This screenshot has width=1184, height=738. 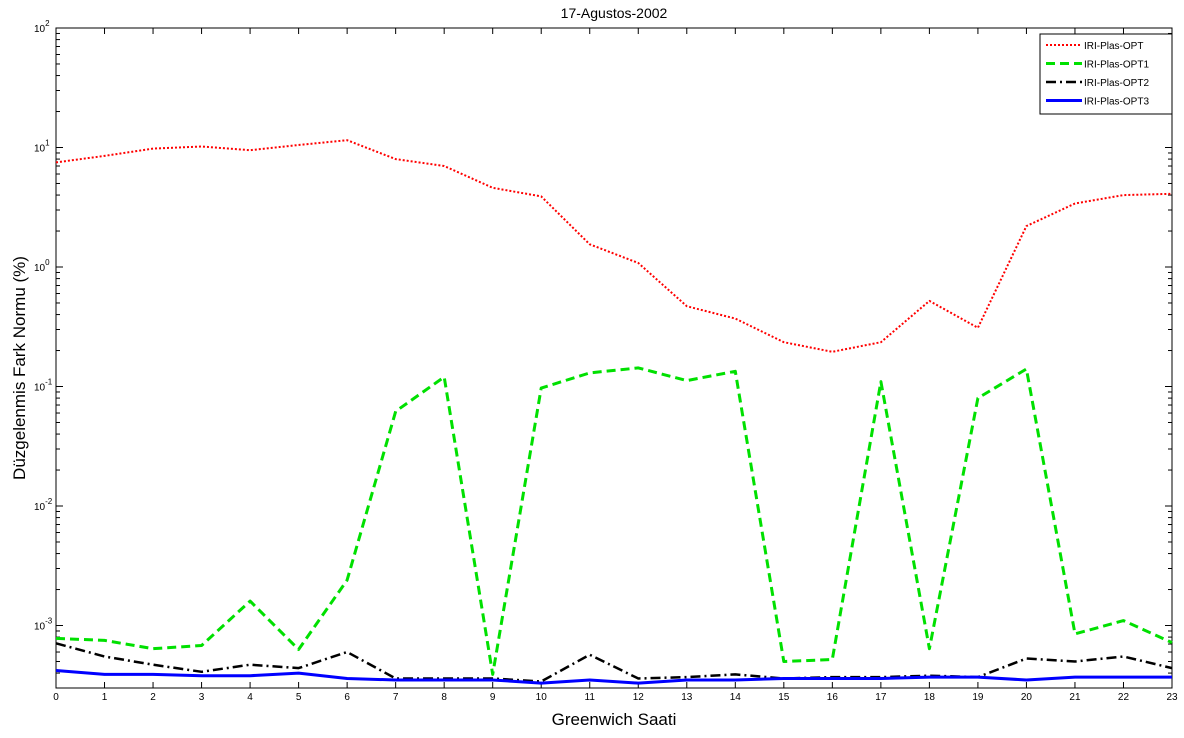 What do you see at coordinates (42, 147) in the screenshot?
I see `y-tick-label: 10¹` at bounding box center [42, 147].